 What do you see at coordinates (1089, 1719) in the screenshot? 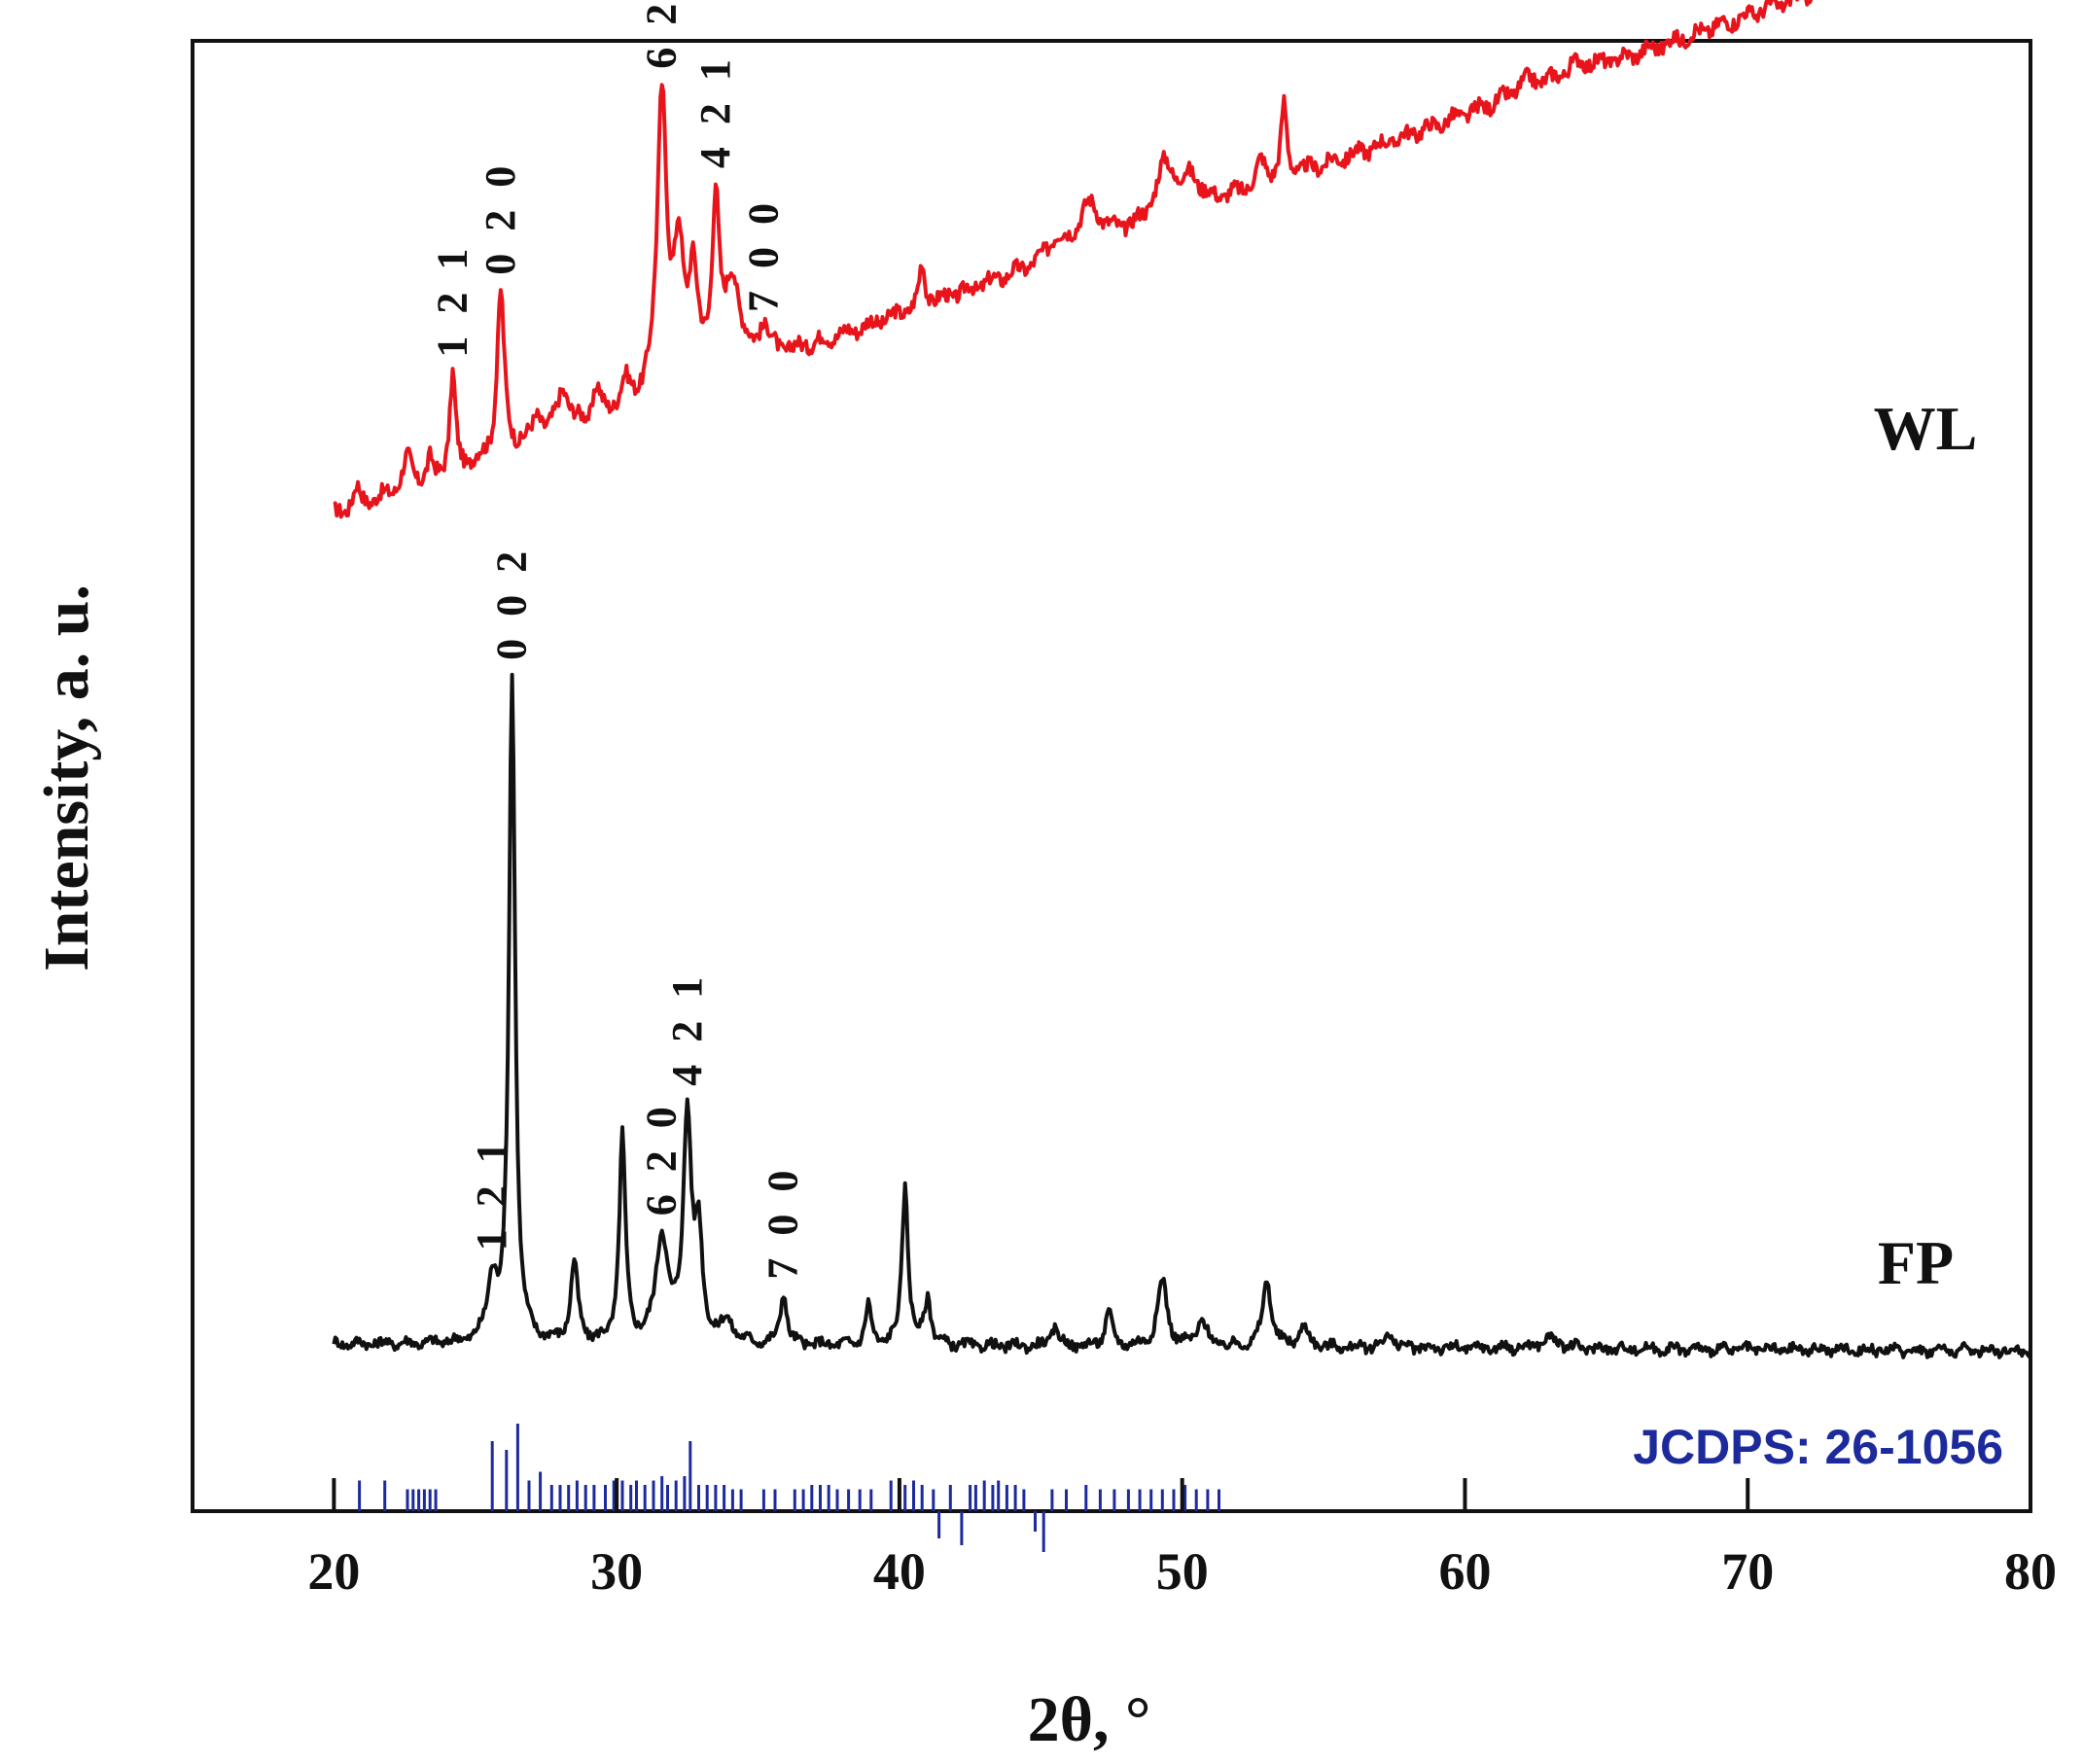
I see `x-axis-title: 2θ, °` at bounding box center [1089, 1719].